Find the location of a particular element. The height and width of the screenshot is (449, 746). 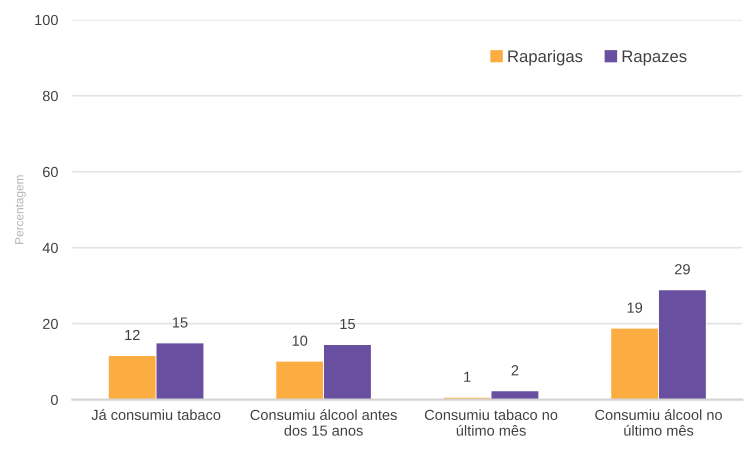

data-label: 2 is located at coordinates (515, 370).